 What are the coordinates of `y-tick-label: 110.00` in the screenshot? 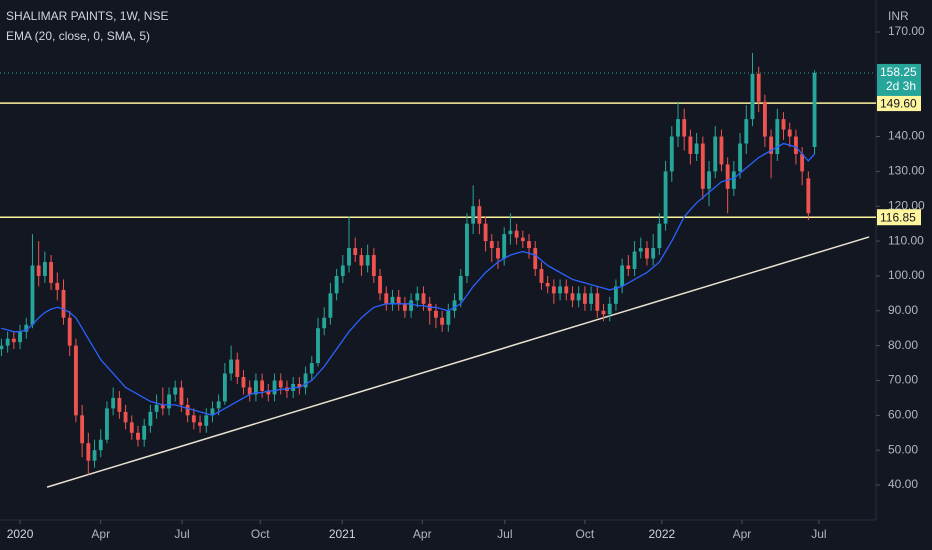 It's located at (906, 240).